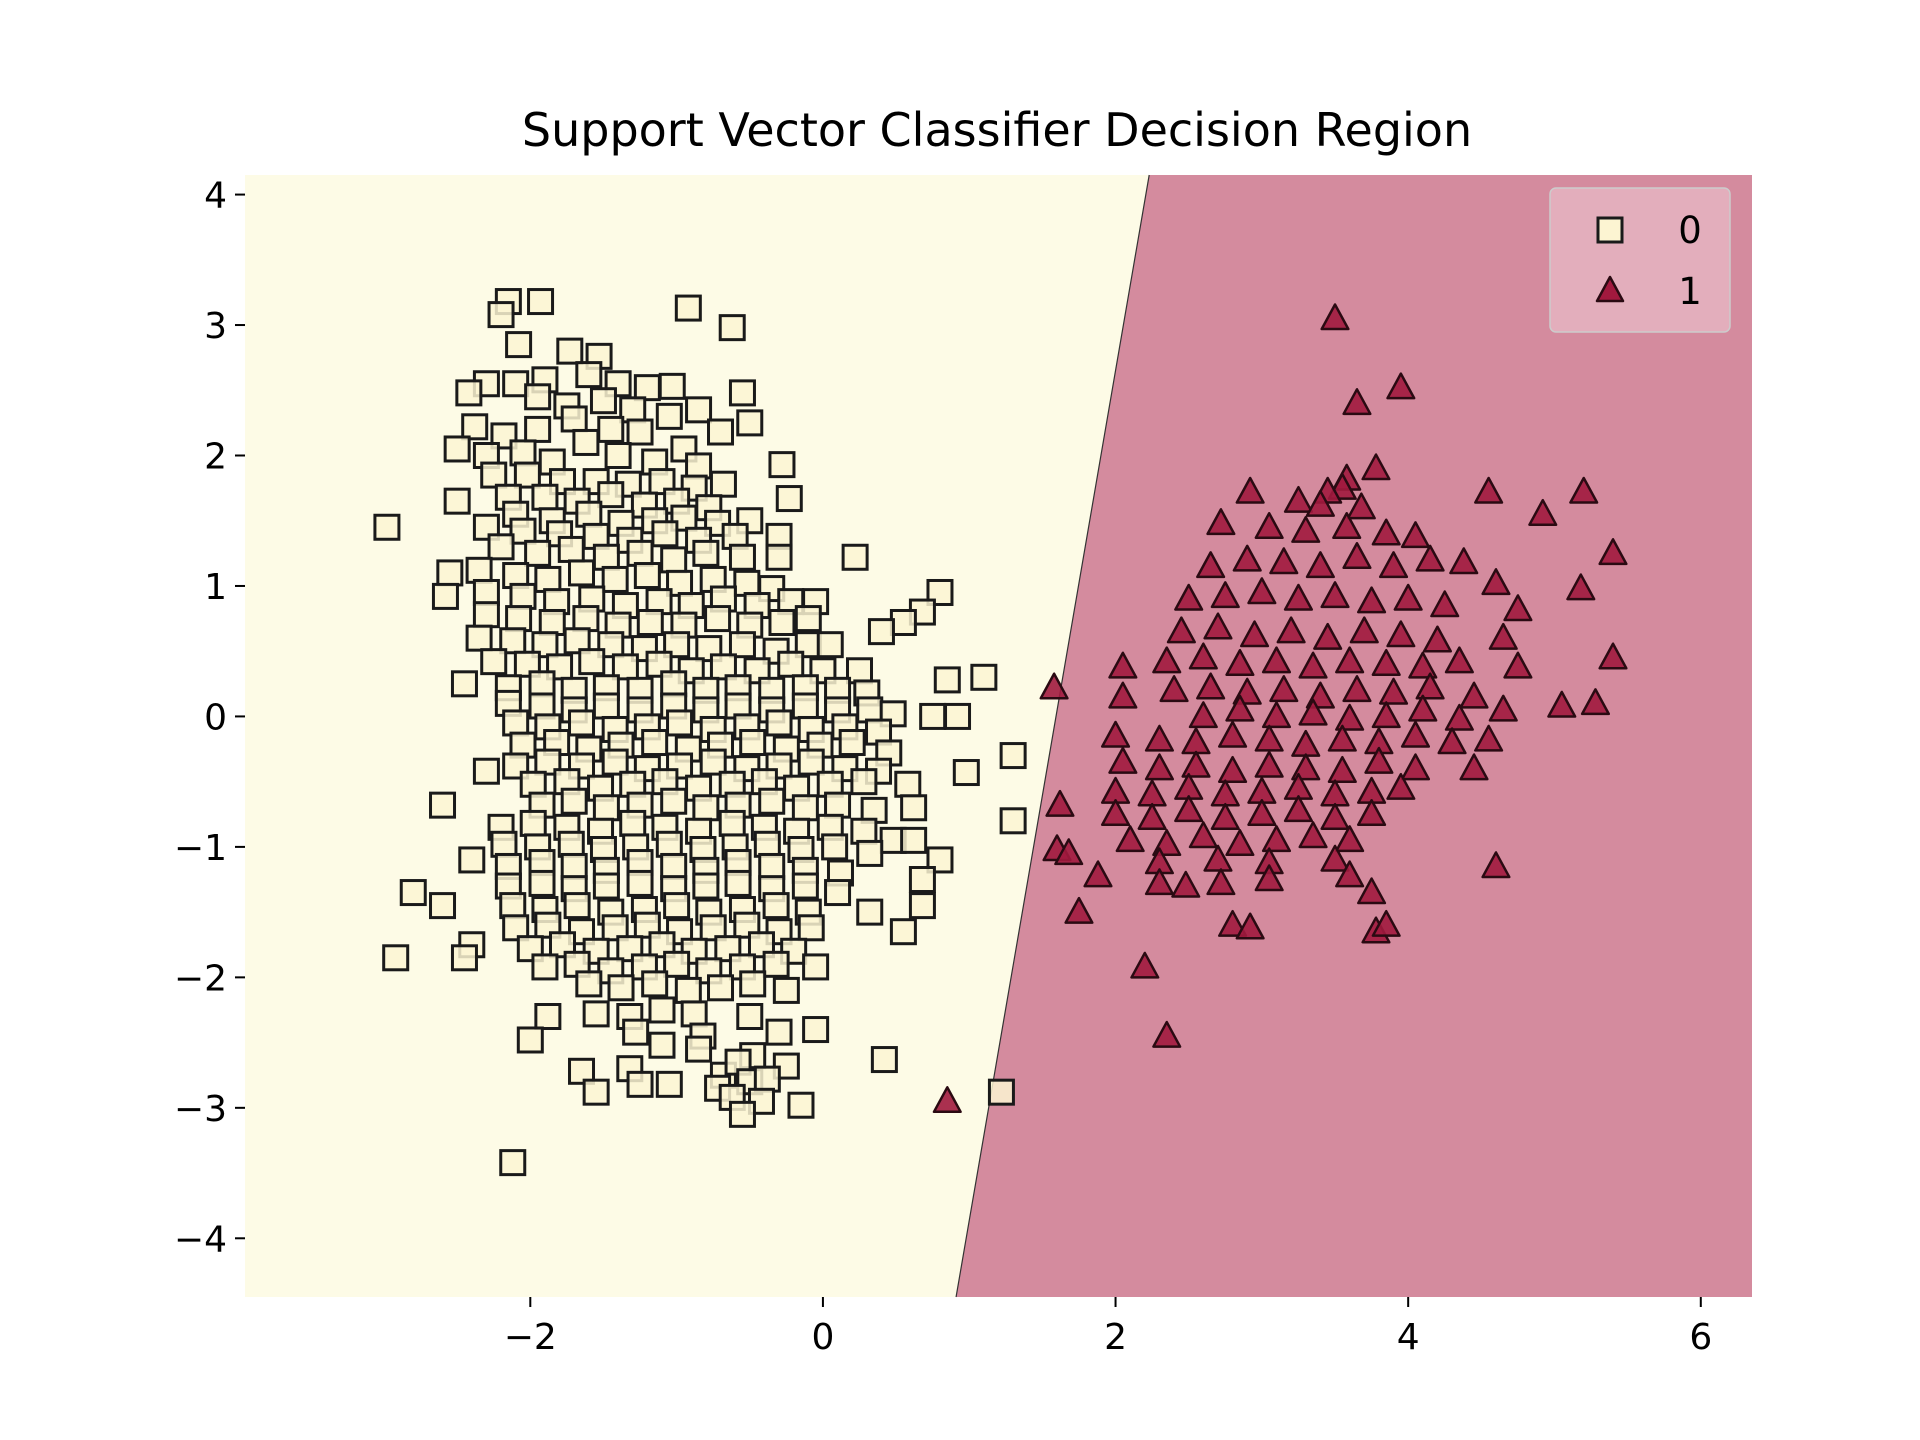 The height and width of the screenshot is (1440, 1920). Describe the element at coordinates (200, 1109) in the screenshot. I see `y-tick-label: −3` at that location.